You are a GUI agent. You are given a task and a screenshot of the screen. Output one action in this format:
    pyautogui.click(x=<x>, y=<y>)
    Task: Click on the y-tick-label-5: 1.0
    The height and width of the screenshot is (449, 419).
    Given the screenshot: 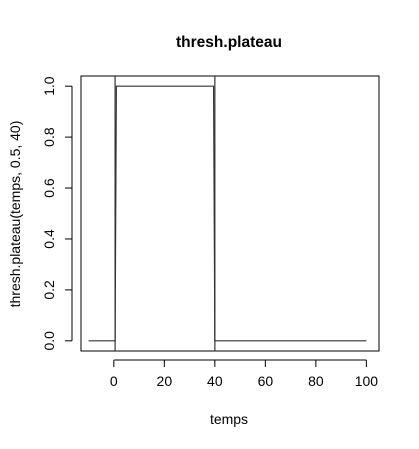 What is the action you would take?
    pyautogui.click(x=49, y=86)
    